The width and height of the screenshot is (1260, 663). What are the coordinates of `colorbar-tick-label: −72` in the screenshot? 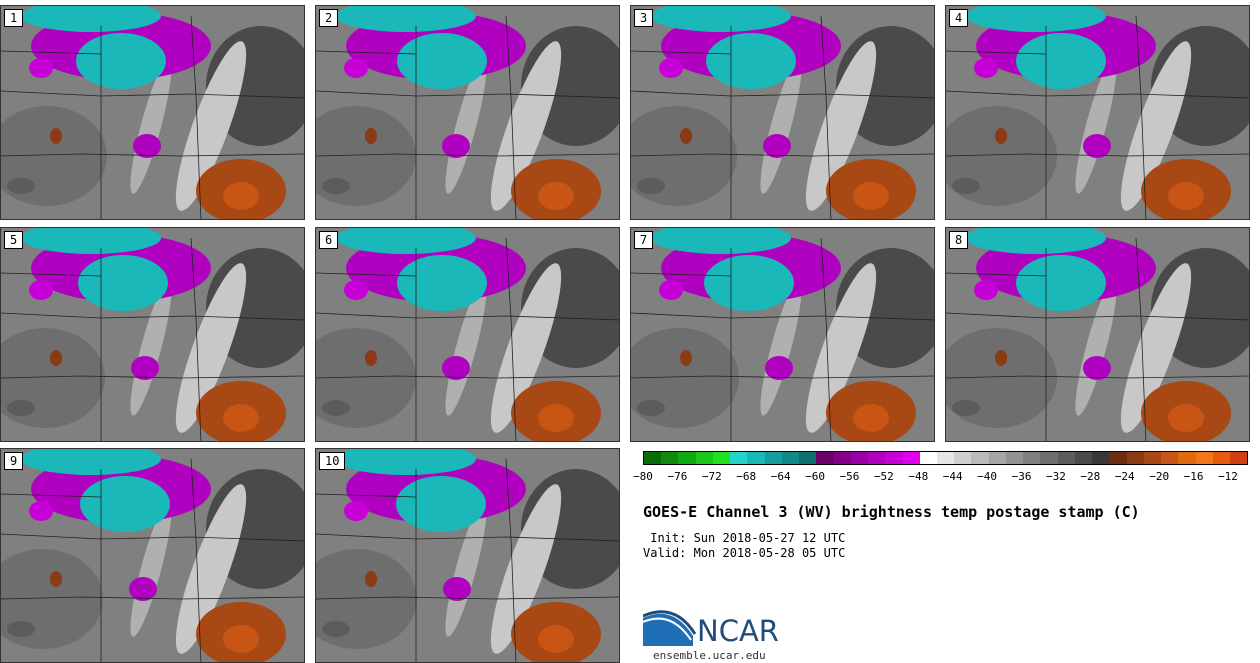 It's located at (711, 476).